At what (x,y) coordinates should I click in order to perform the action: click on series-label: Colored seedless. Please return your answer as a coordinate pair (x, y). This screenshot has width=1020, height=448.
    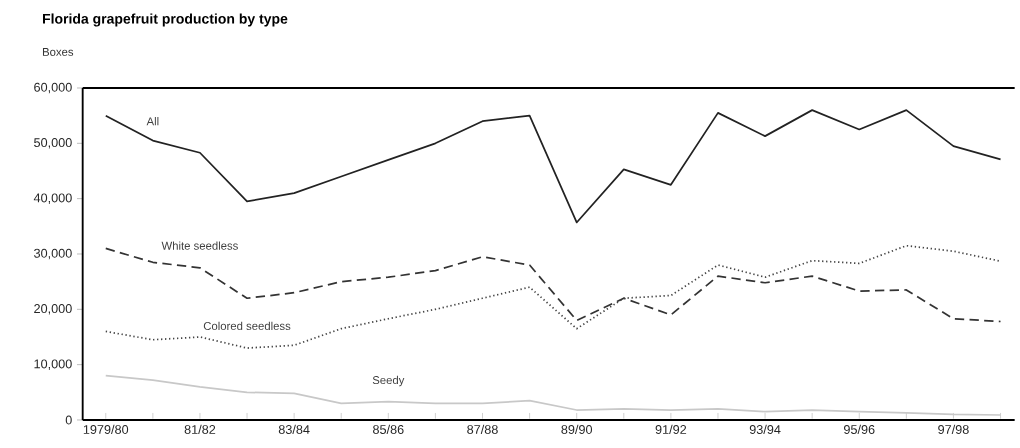
    Looking at the image, I should click on (247, 325).